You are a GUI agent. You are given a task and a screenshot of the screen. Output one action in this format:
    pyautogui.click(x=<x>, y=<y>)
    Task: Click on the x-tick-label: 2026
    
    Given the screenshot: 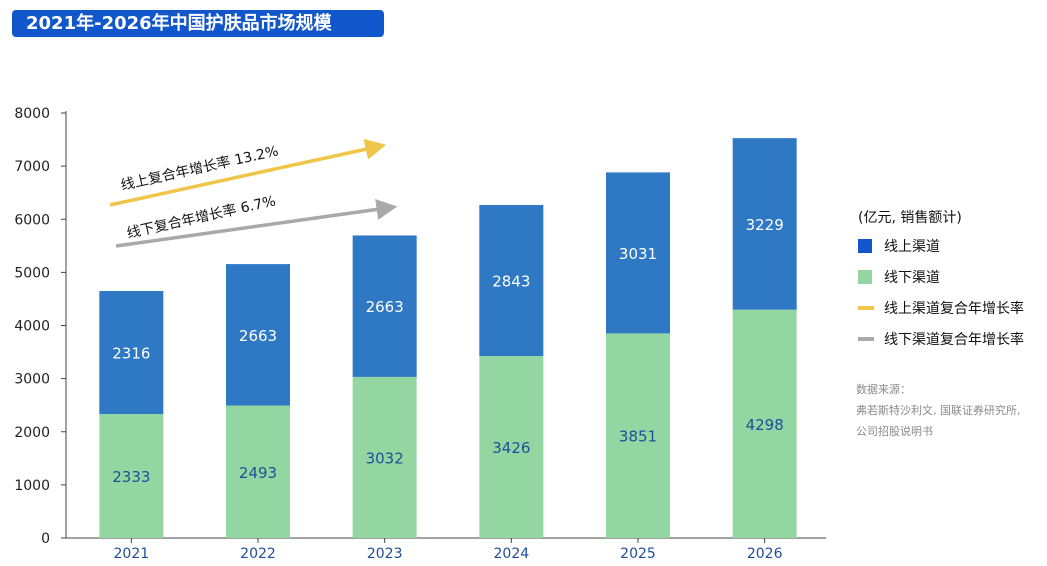 What is the action you would take?
    pyautogui.click(x=765, y=554)
    